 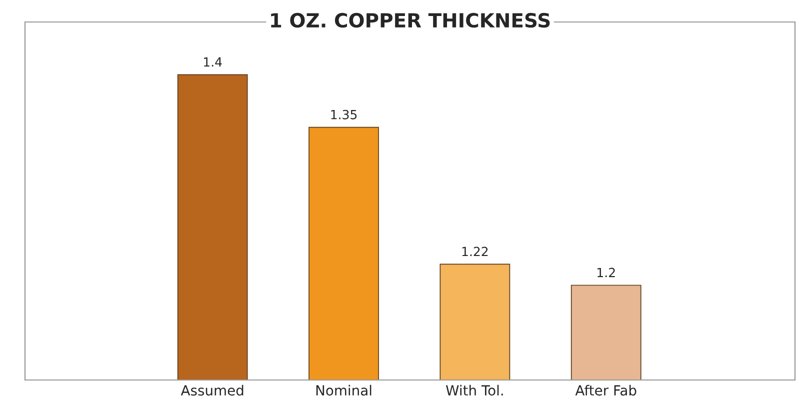 What do you see at coordinates (475, 251) in the screenshot?
I see `data-label: 1.22` at bounding box center [475, 251].